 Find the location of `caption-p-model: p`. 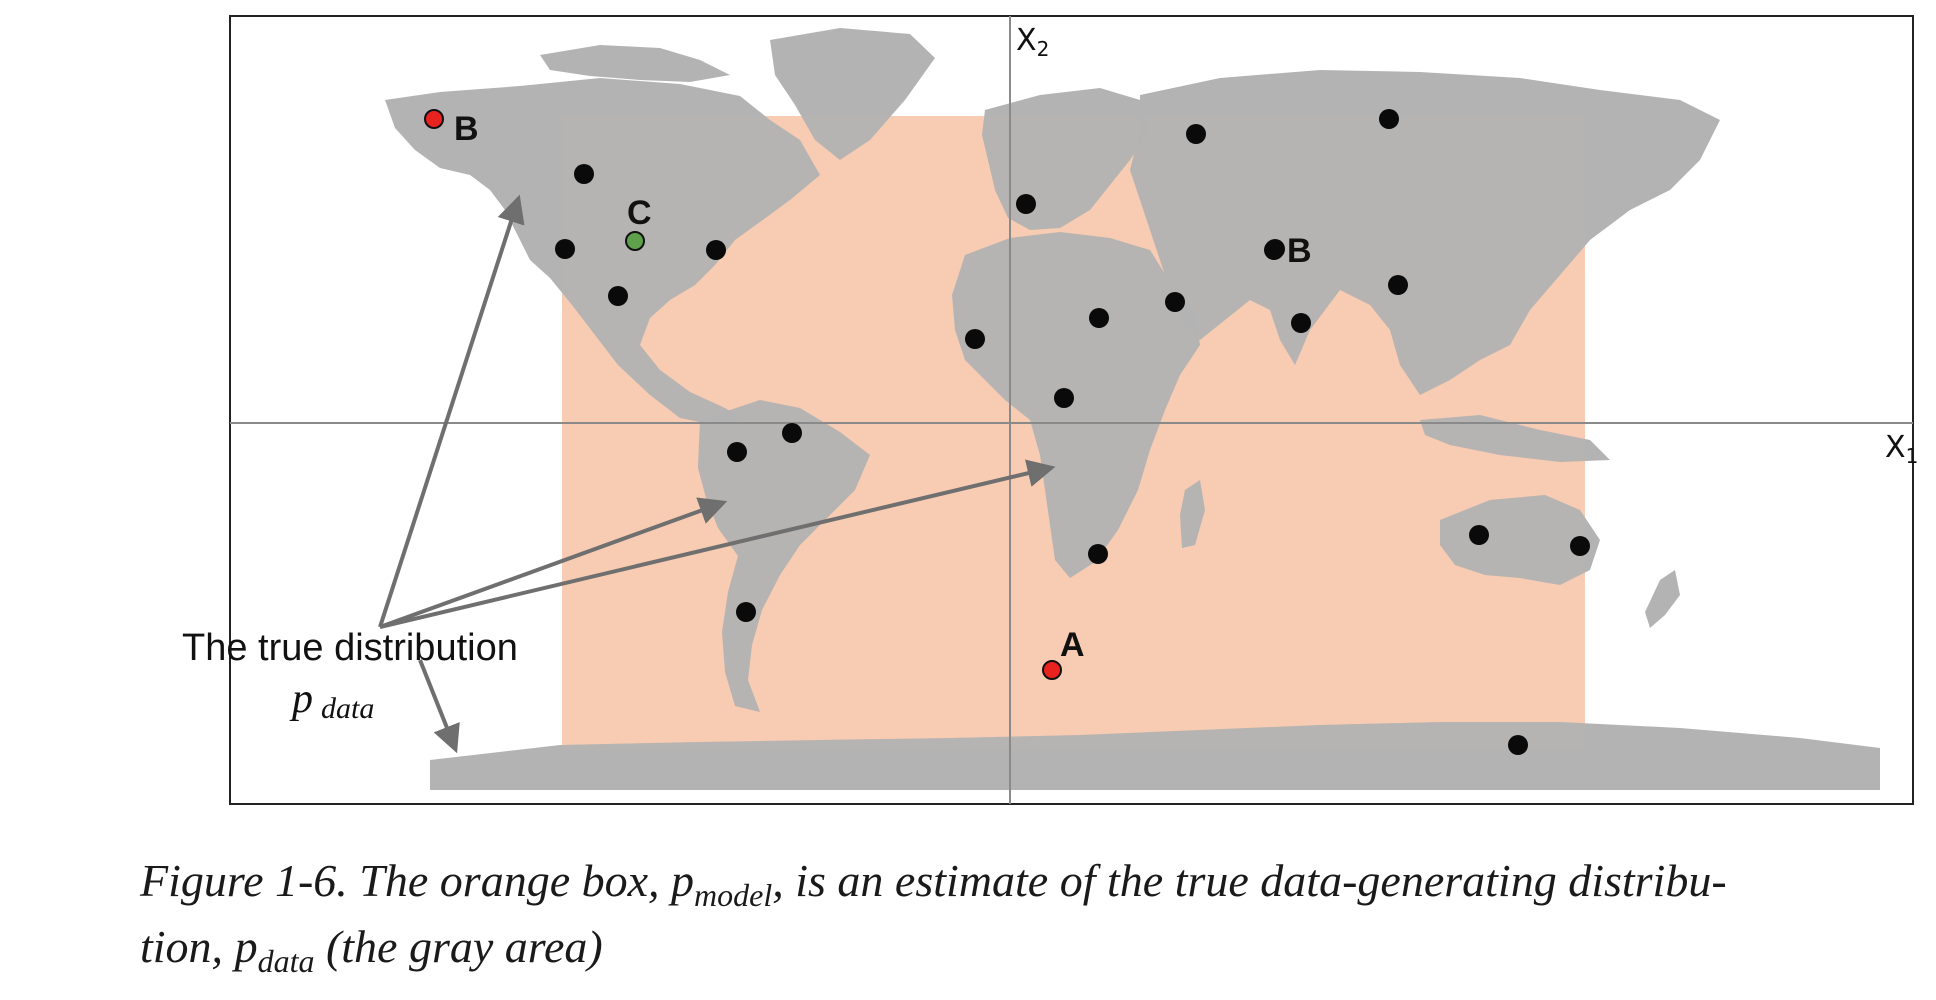

caption-p-model: p is located at coordinates (683, 880).